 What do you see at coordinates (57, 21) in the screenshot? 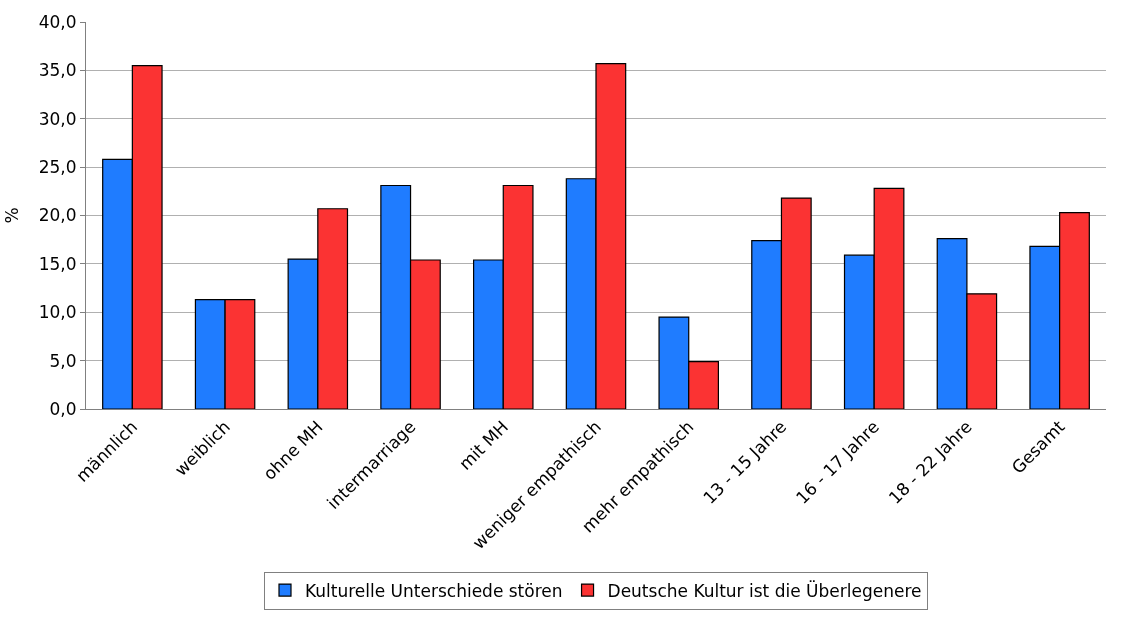
I see `y-tick-label: 40,0` at bounding box center [57, 21].